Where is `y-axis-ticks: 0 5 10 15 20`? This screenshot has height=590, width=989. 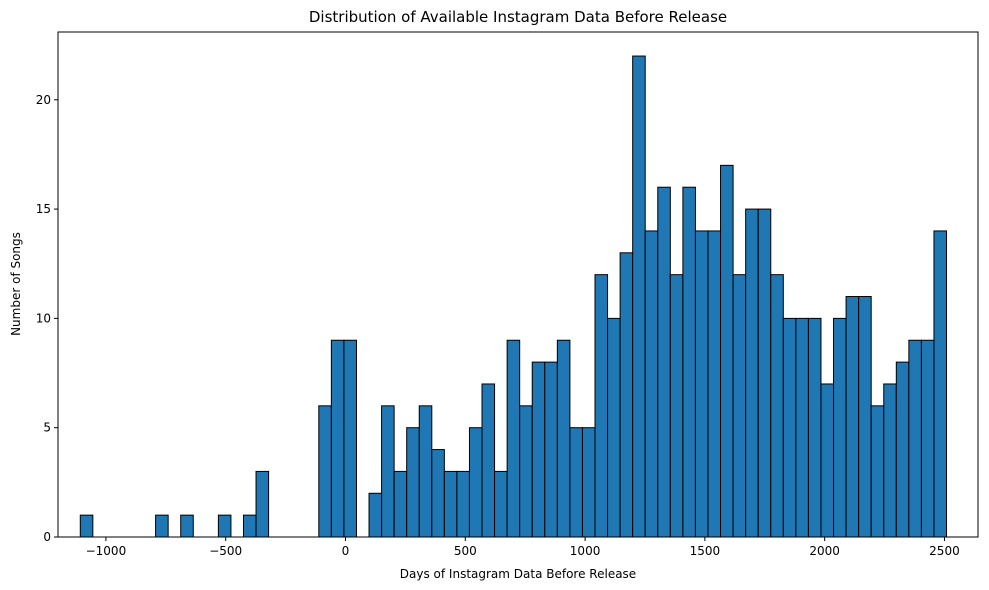 y-axis-ticks: 0 5 10 15 20 is located at coordinates (47, 318).